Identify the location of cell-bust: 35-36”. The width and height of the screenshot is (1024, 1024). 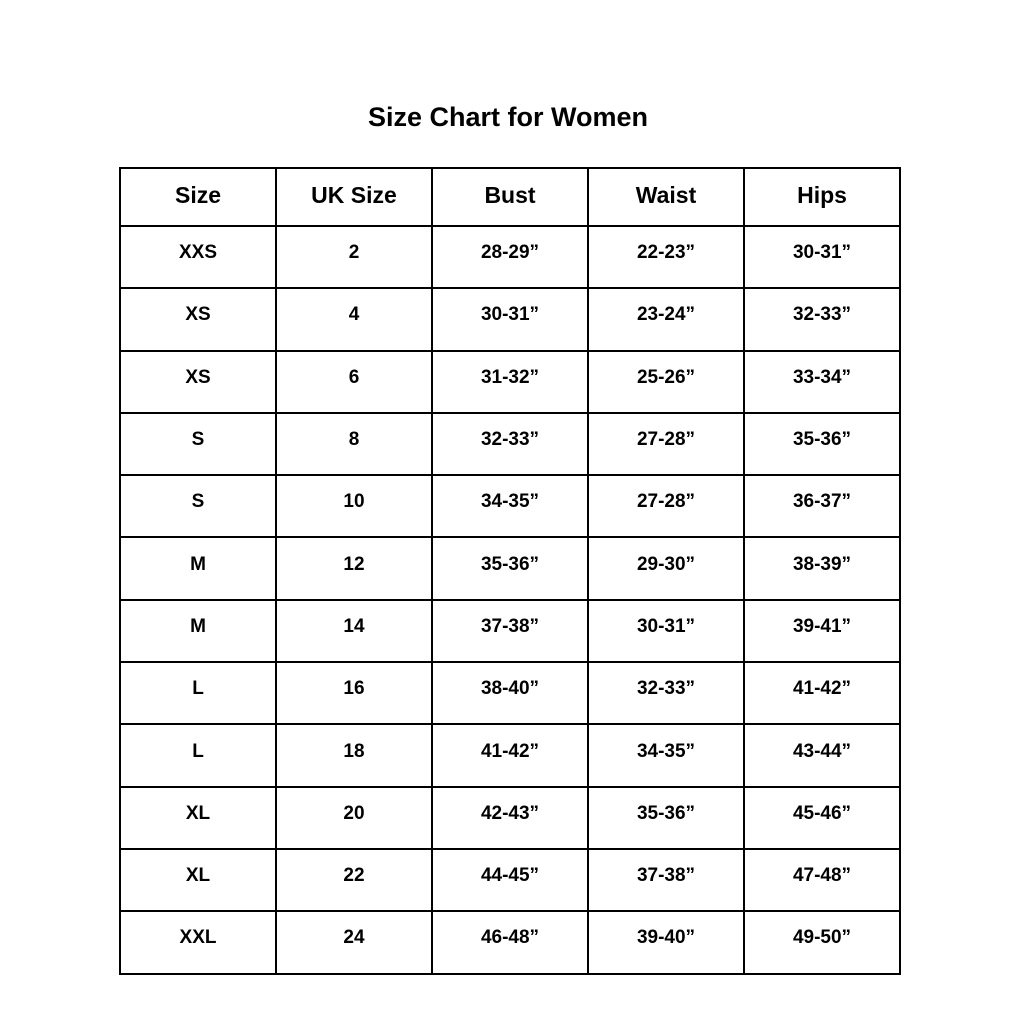
(510, 568).